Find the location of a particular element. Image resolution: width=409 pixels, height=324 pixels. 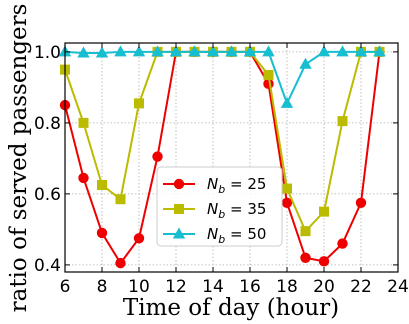

legend-label: Nb = 50 is located at coordinates (236, 235).